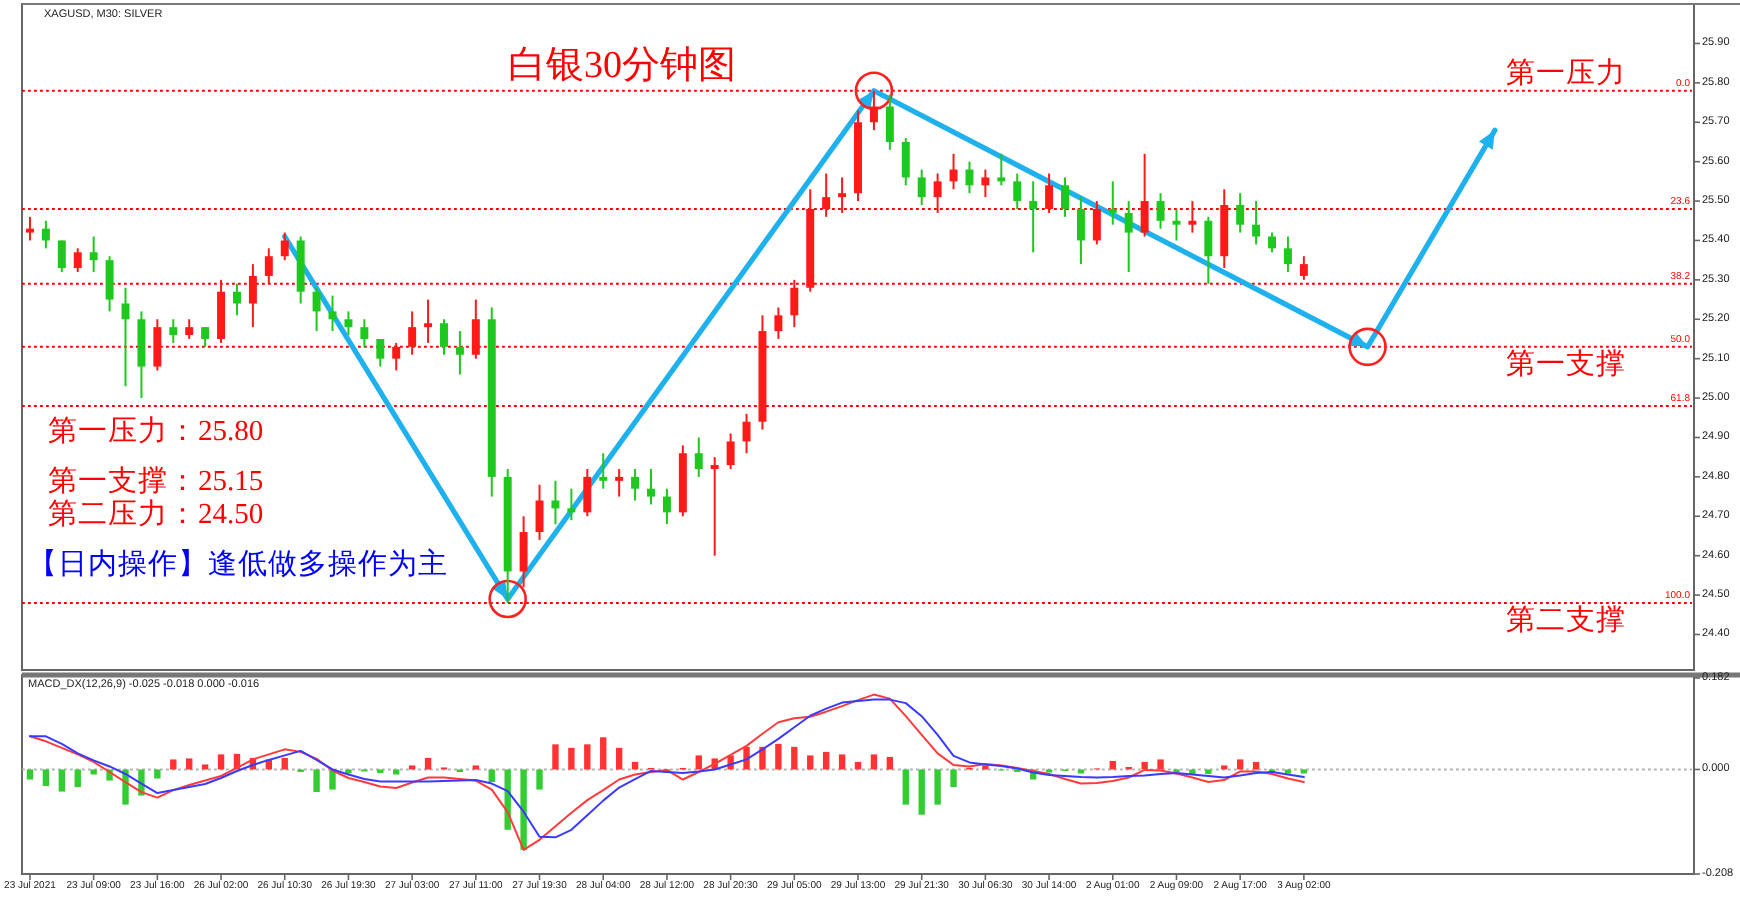  What do you see at coordinates (156, 432) in the screenshot?
I see `annotation: 第一压力：25.80` at bounding box center [156, 432].